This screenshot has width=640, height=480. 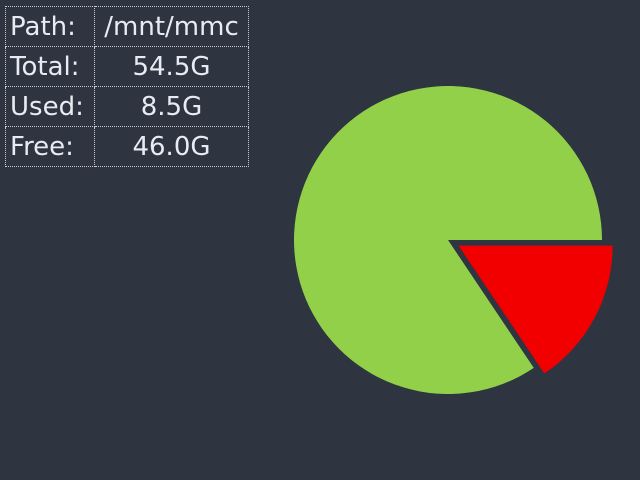 I want to click on path-label: Path:, so click(x=50, y=26).